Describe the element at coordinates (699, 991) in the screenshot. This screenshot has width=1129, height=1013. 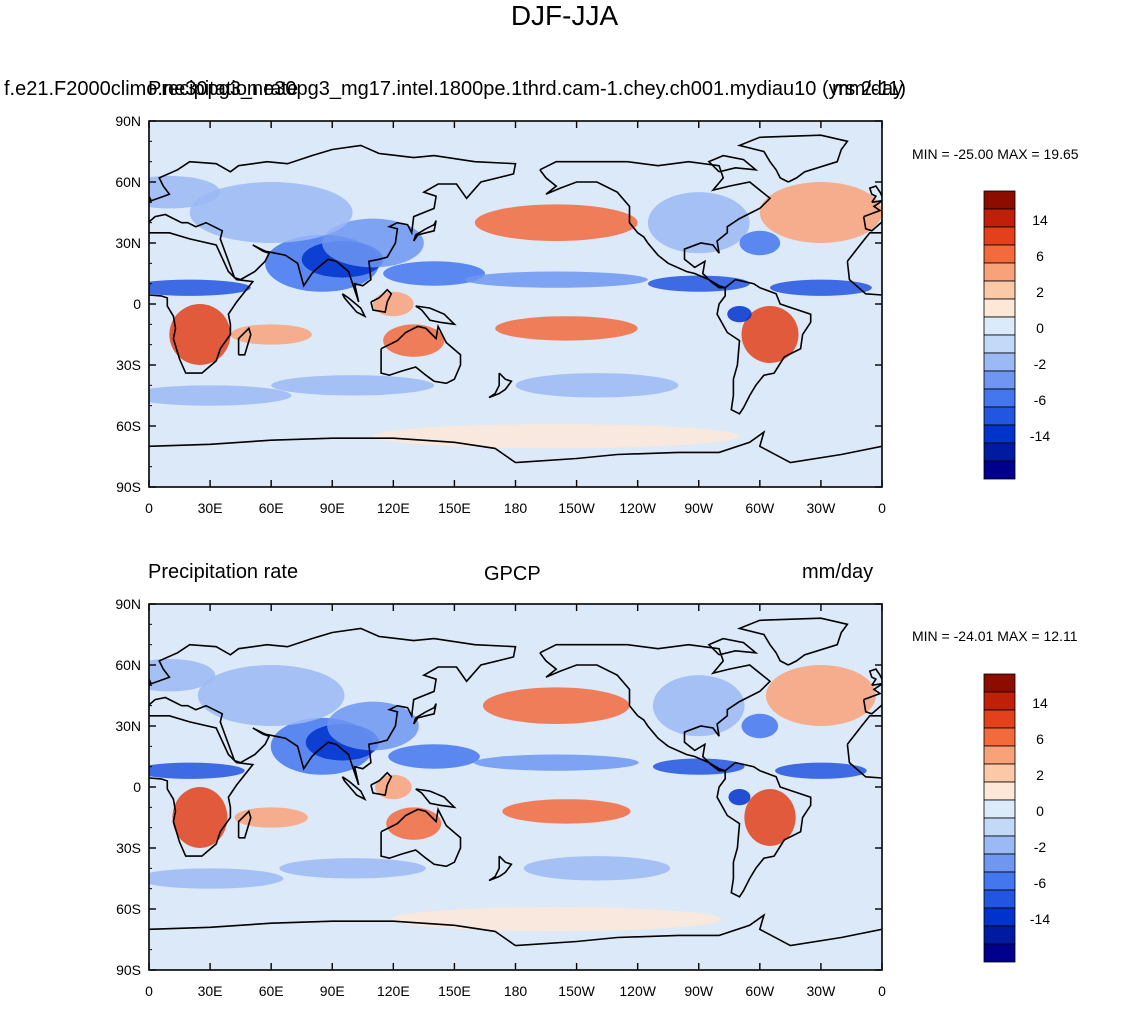
I see `lon-tick-label: 90W` at that location.